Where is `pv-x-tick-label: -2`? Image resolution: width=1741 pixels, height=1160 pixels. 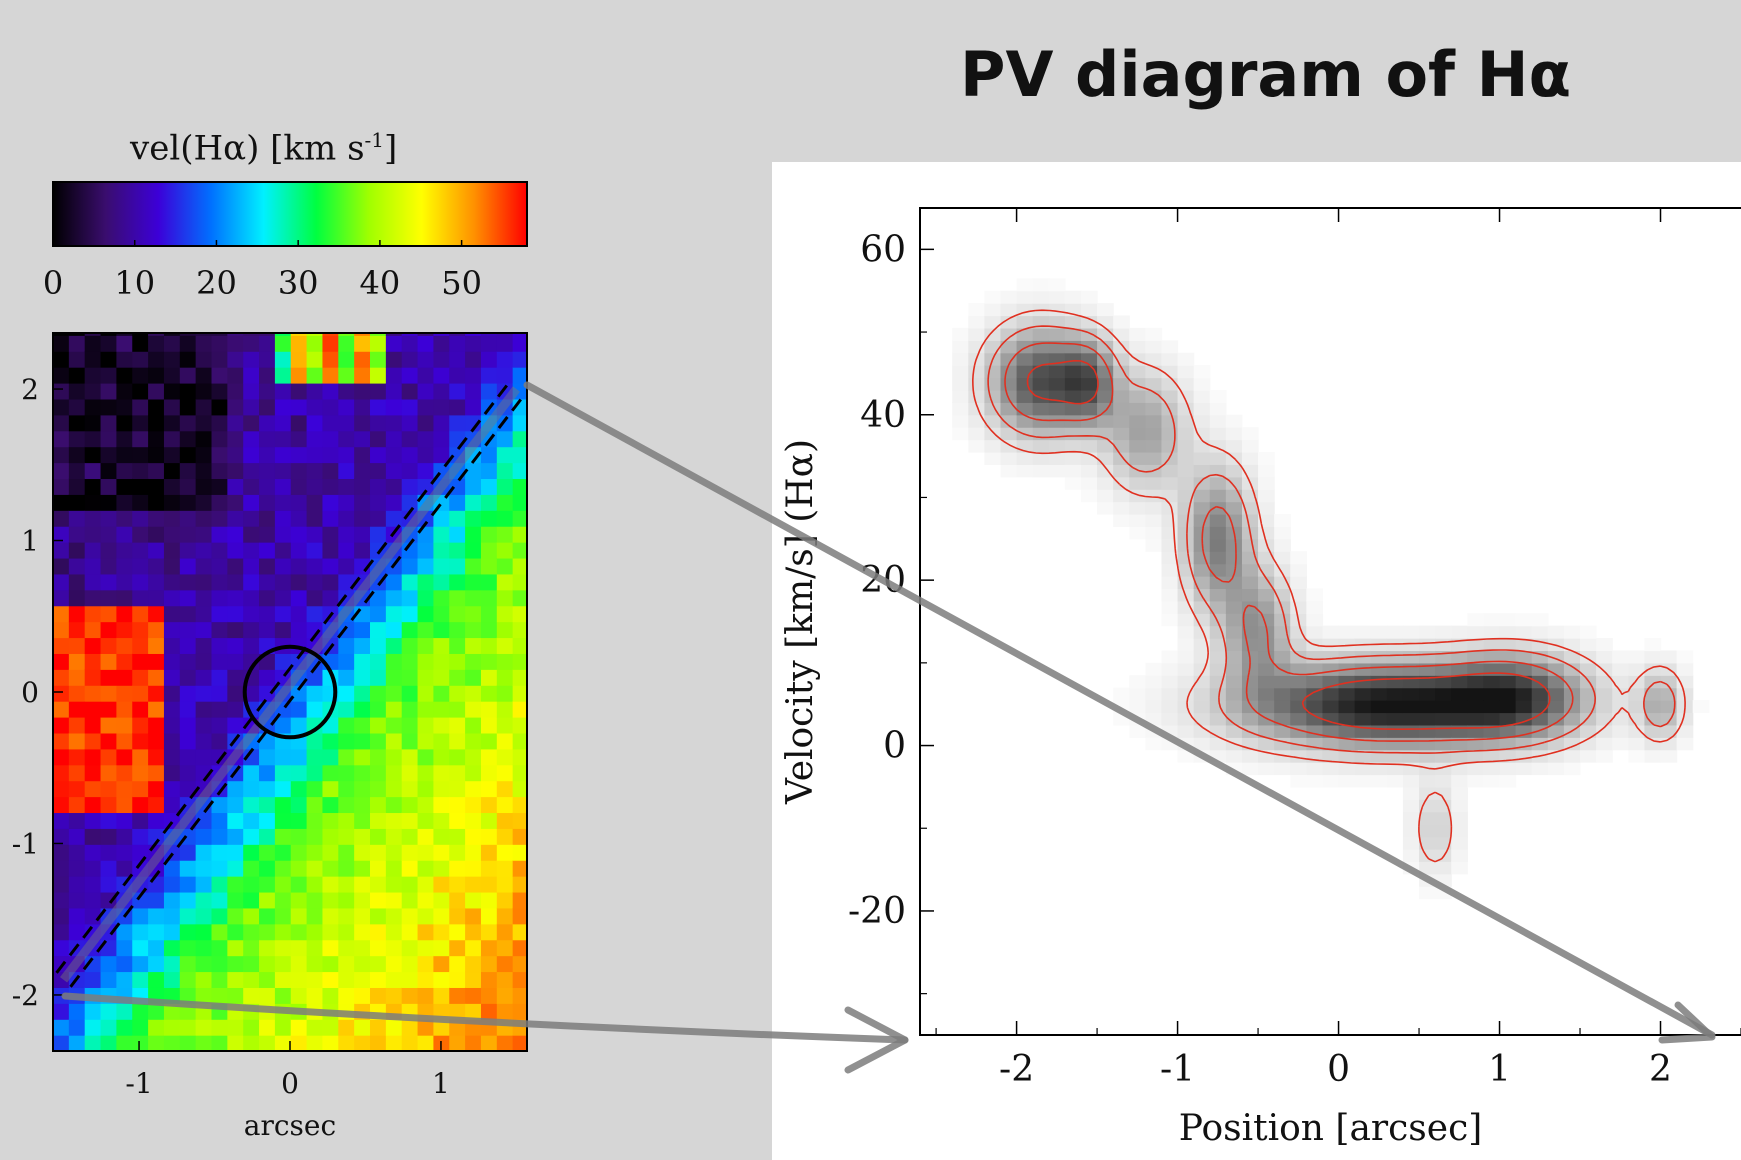 pv-x-tick-label: -2 is located at coordinates (1016, 1069).